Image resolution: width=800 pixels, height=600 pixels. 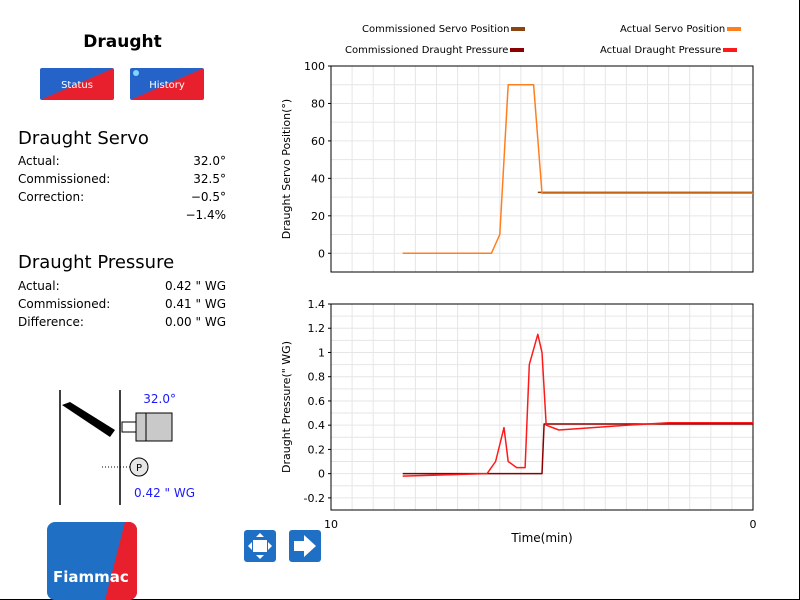 What do you see at coordinates (122, 323) in the screenshot?
I see `pressure-row-difference: Difference: 0.00 " WG` at bounding box center [122, 323].